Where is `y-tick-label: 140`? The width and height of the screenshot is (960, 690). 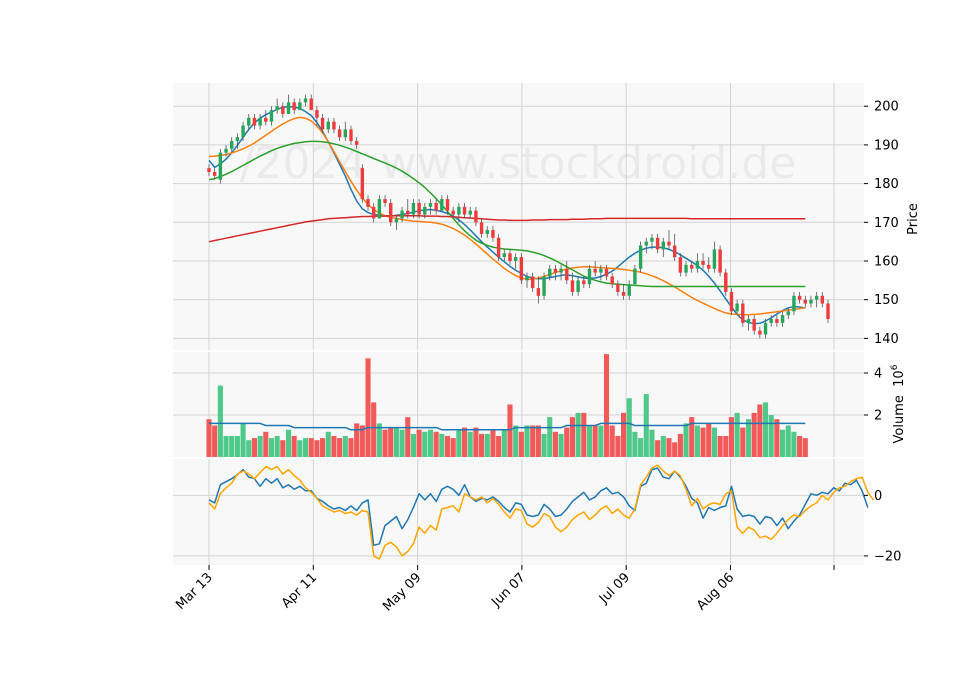 y-tick-label: 140 is located at coordinates (886, 339).